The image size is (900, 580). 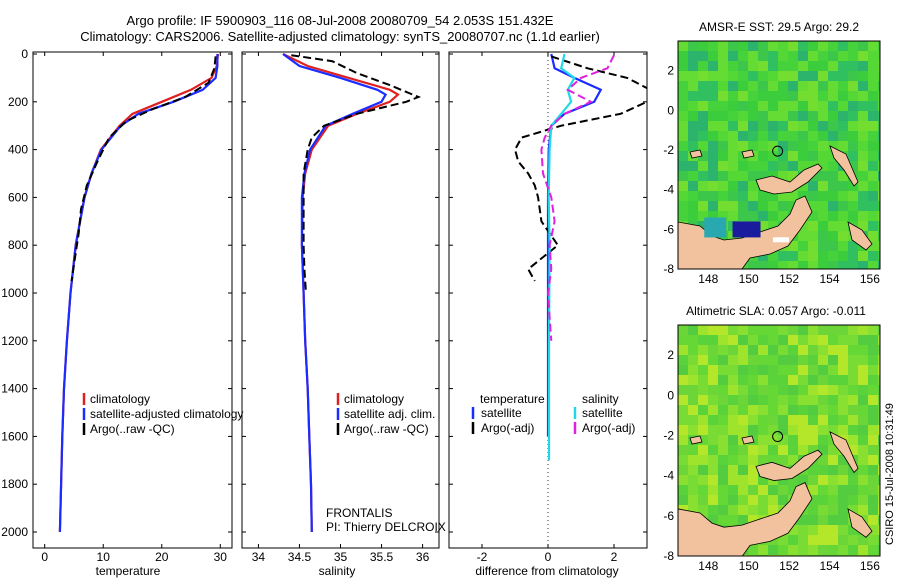 I want to click on y-tick-label: 2, so click(x=670, y=71).